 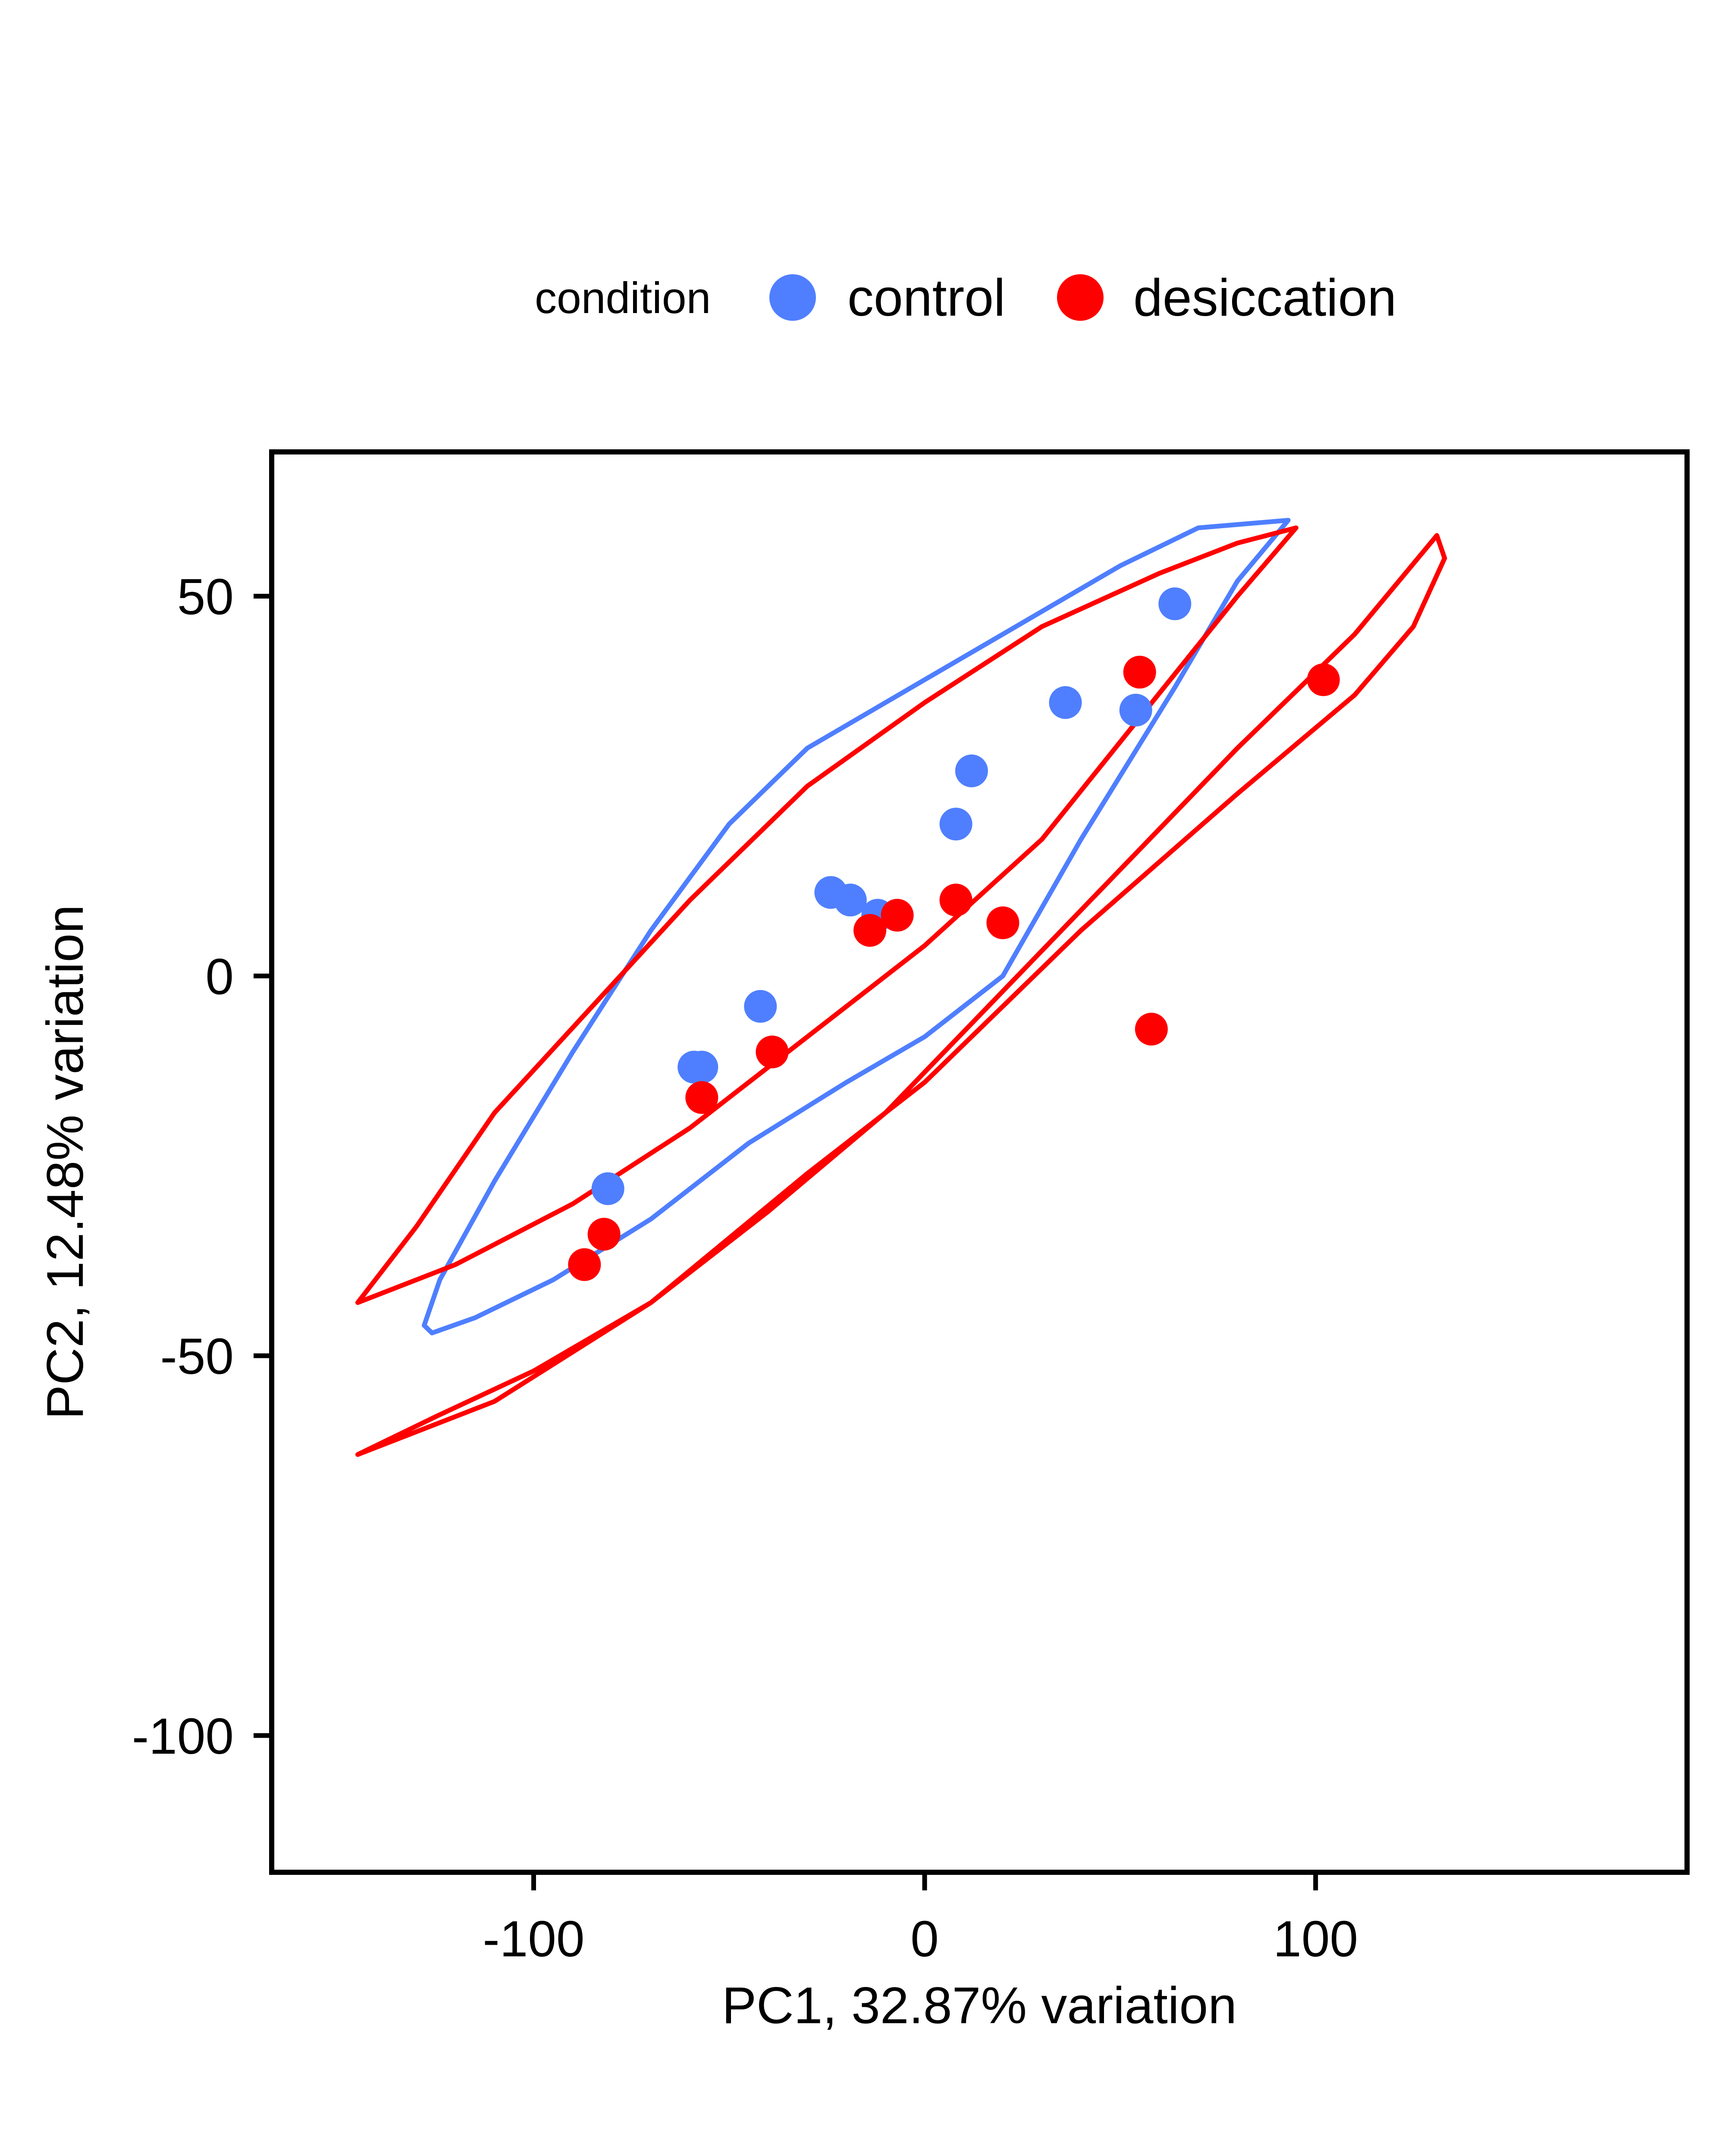 I want to click on y-tick-label-1: 0, so click(x=219, y=976).